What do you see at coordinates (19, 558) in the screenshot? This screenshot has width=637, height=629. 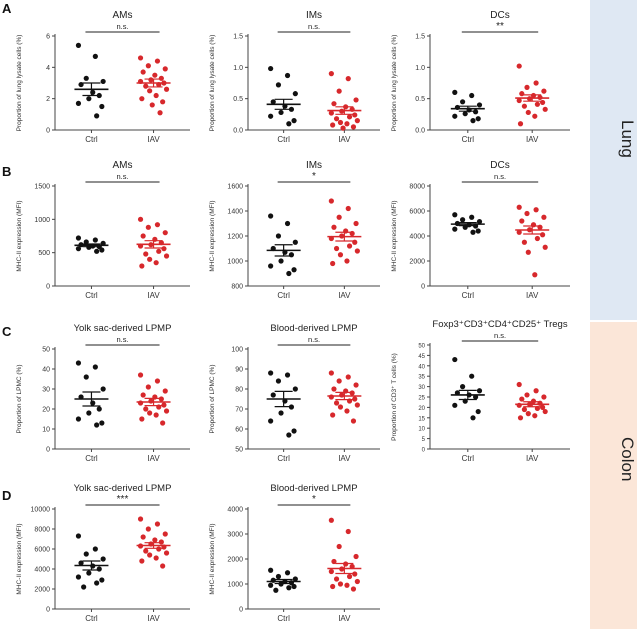 I see `chart-10-y-label: MHC-II expression (MFI)` at bounding box center [19, 558].